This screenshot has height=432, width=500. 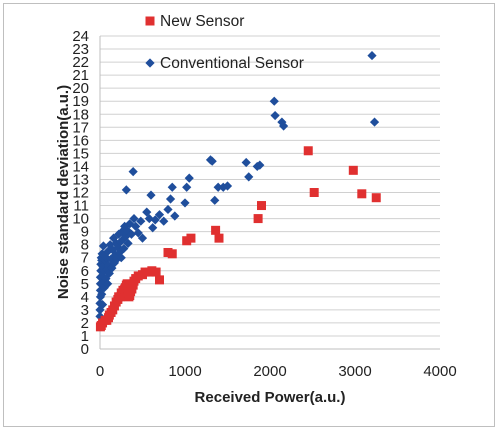 I want to click on y-tick-label: 17, so click(x=80, y=127).